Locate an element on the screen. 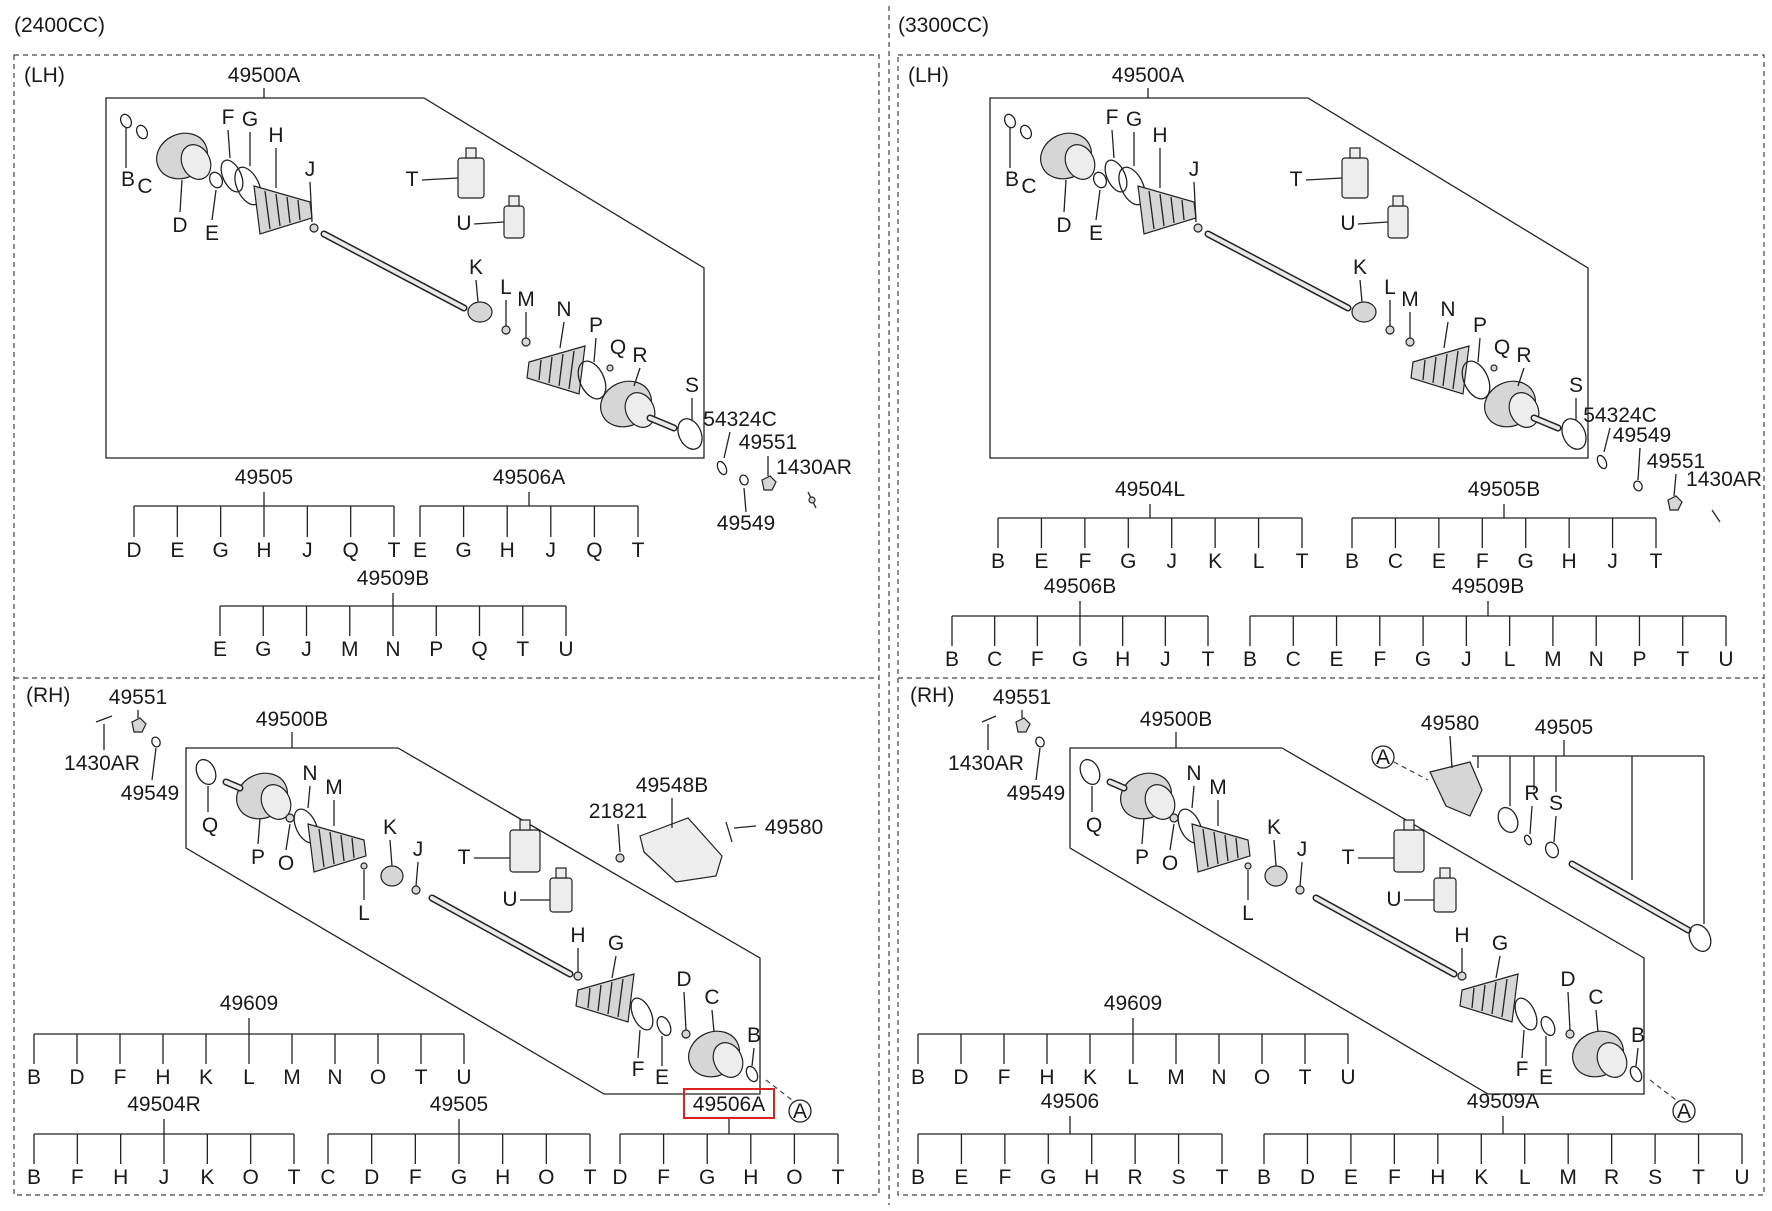 The height and width of the screenshot is (1211, 1772). kit-code: 49609 is located at coordinates (249, 1003).